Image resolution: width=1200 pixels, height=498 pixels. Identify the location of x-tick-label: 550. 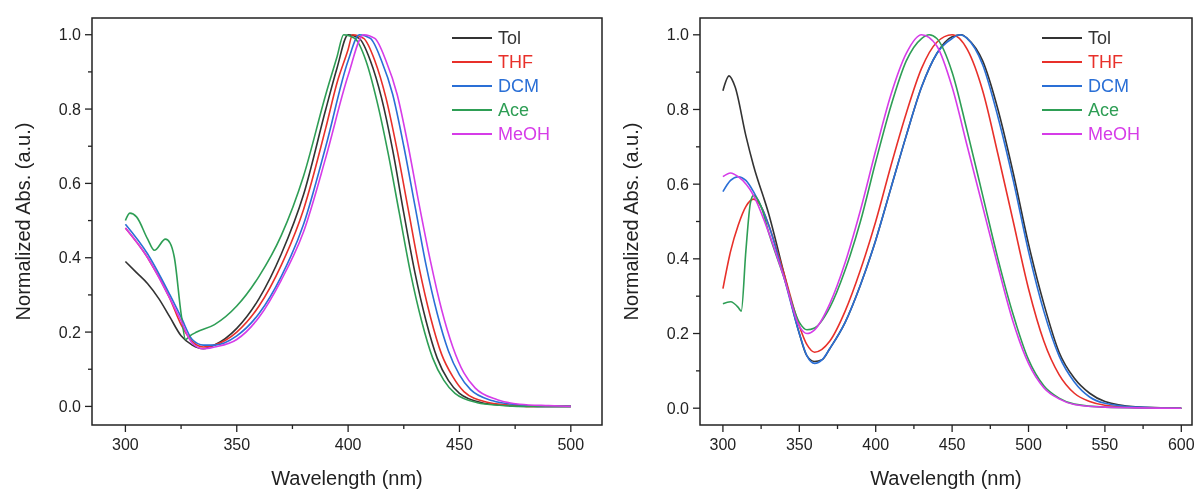
(1105, 444).